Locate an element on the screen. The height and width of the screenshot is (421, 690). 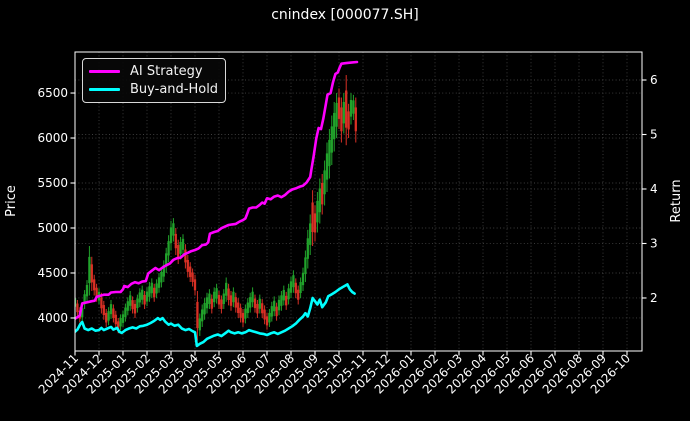
return-tick-label: 4 is located at coordinates (654, 189).